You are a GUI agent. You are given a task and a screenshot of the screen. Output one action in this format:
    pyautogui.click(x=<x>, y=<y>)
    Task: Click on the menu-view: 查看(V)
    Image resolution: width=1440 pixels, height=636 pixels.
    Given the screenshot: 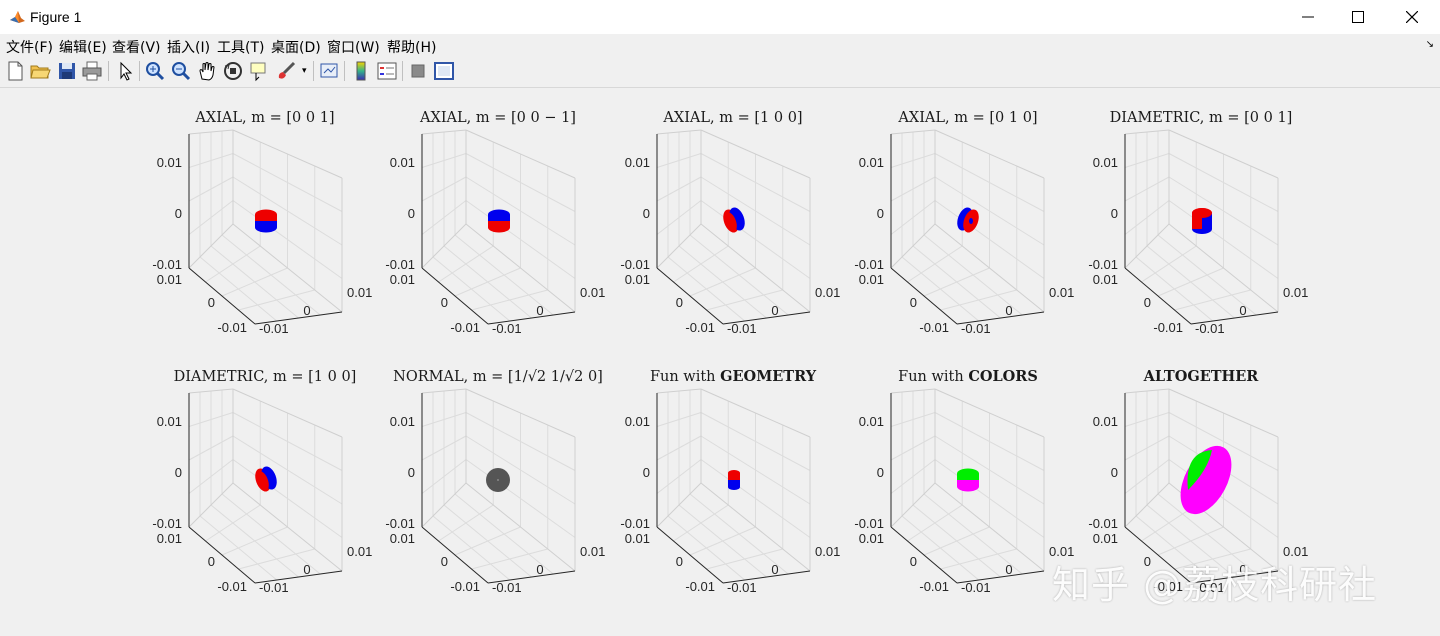 What is the action you would take?
    pyautogui.click(x=136, y=48)
    